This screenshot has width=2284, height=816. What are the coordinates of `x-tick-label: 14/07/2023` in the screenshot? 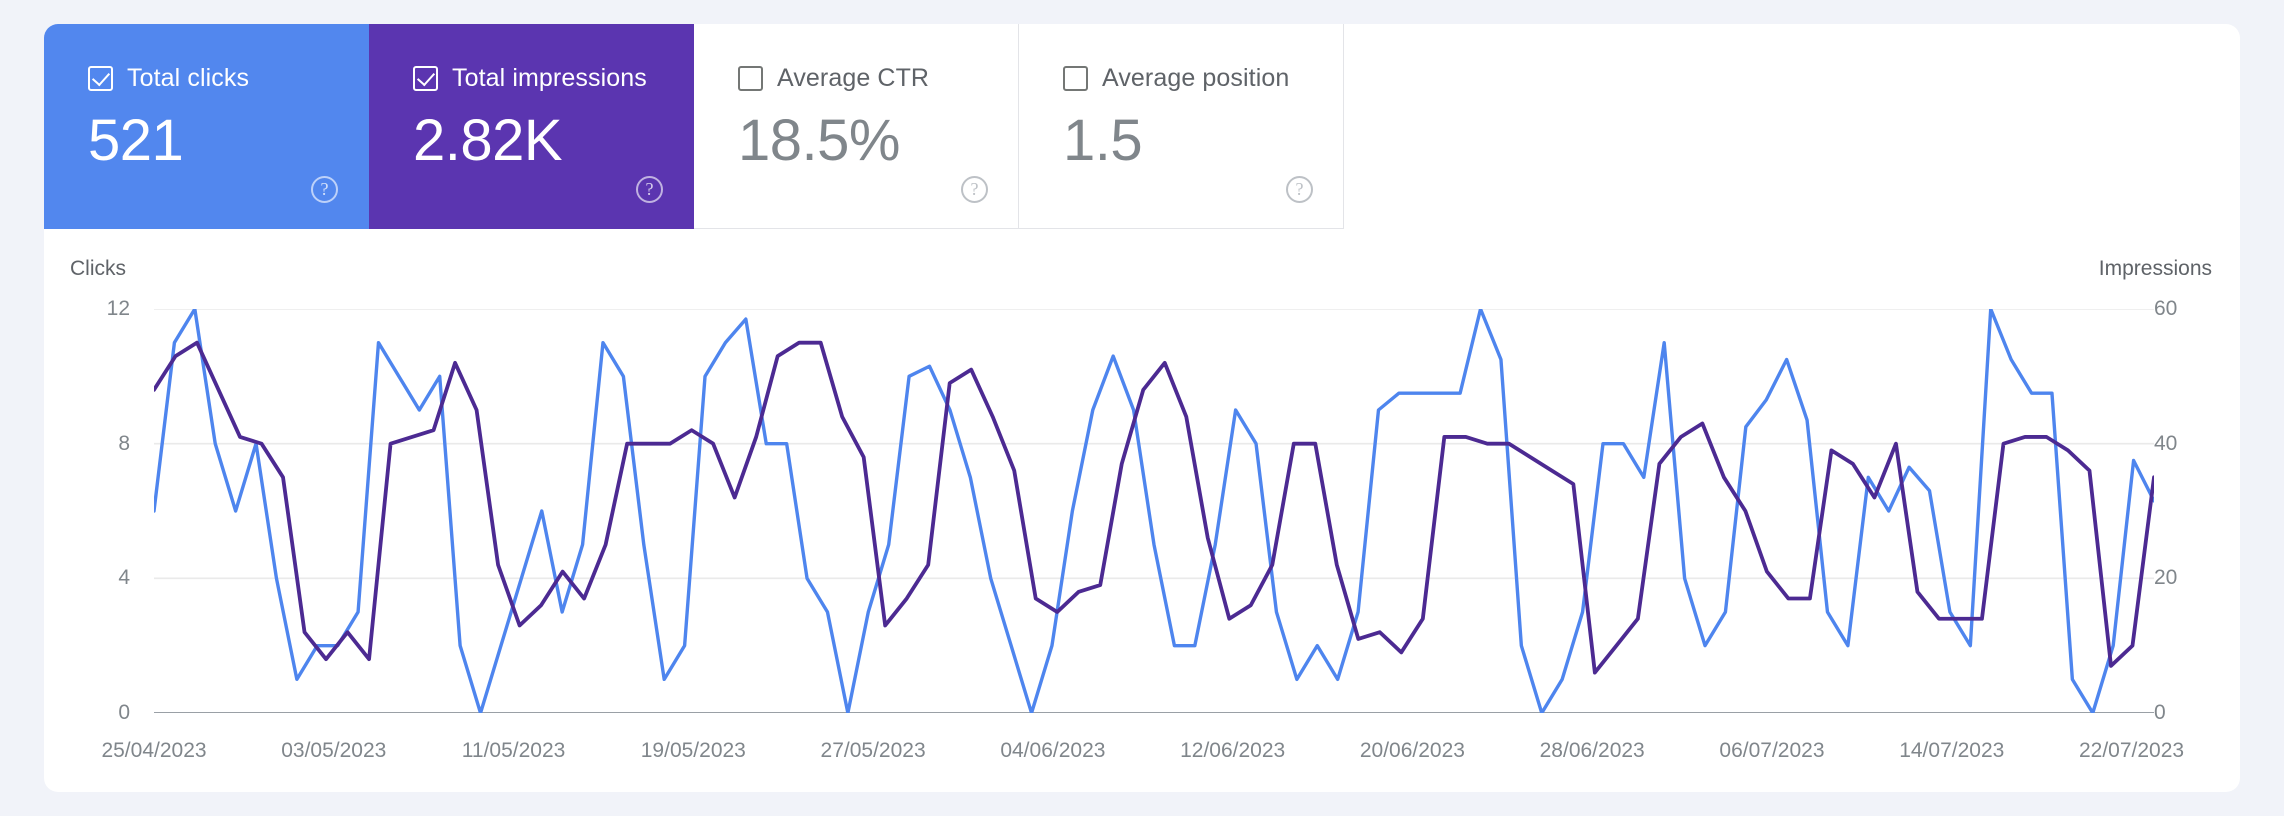 It's located at (1952, 750).